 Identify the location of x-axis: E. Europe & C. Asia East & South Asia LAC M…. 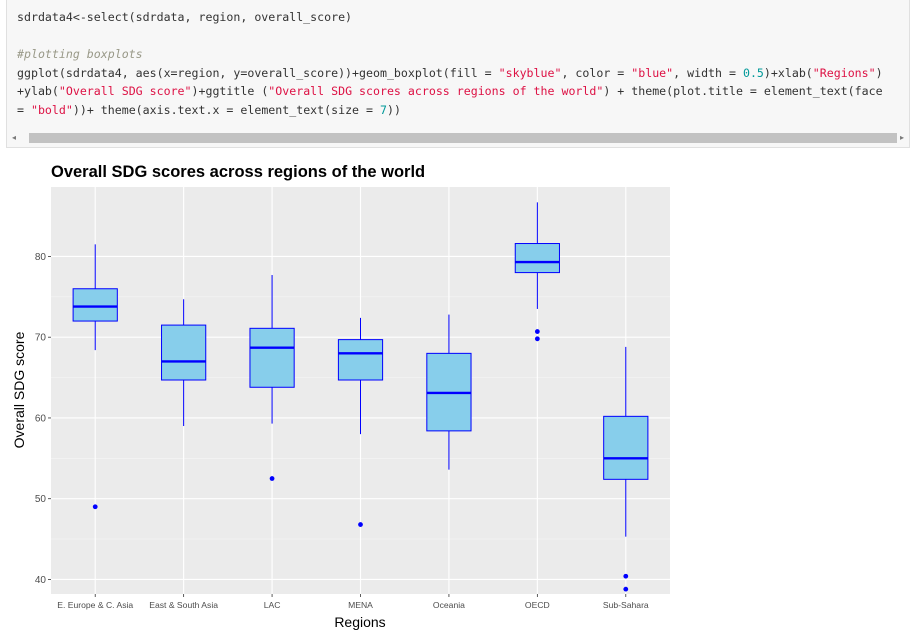
(353, 602).